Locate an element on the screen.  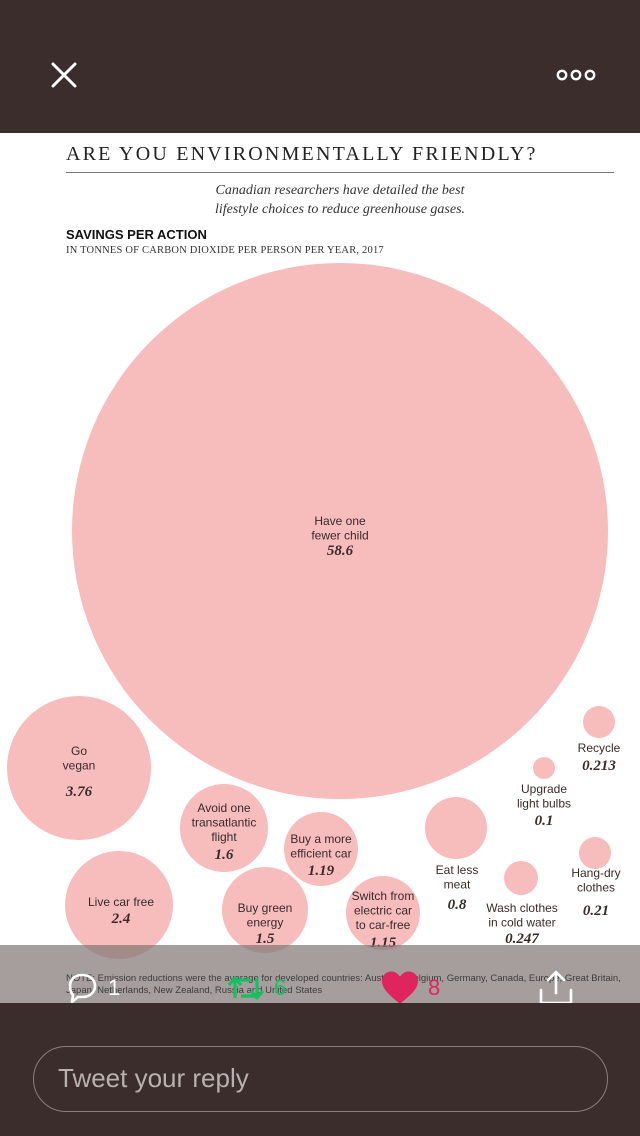
bubble-label-6-2: to car-free is located at coordinates (383, 925).